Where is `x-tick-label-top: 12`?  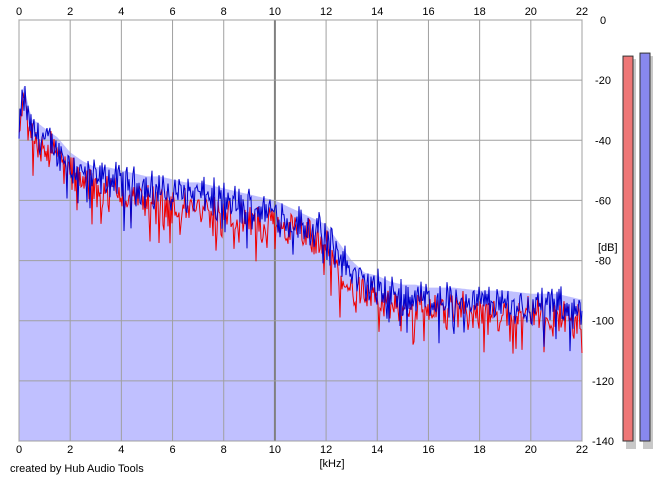 x-tick-label-top: 12 is located at coordinates (326, 12).